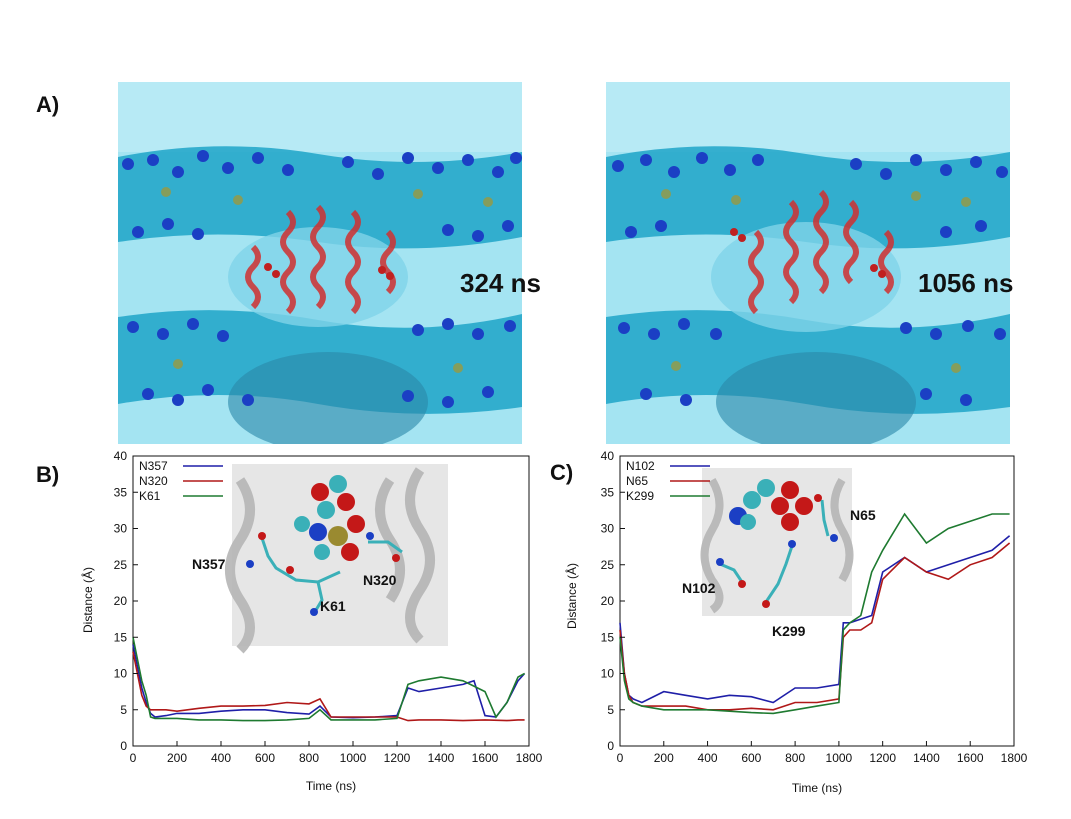  Describe the element at coordinates (789, 631) in the screenshot. I see `inset-label-k299: K299` at that location.